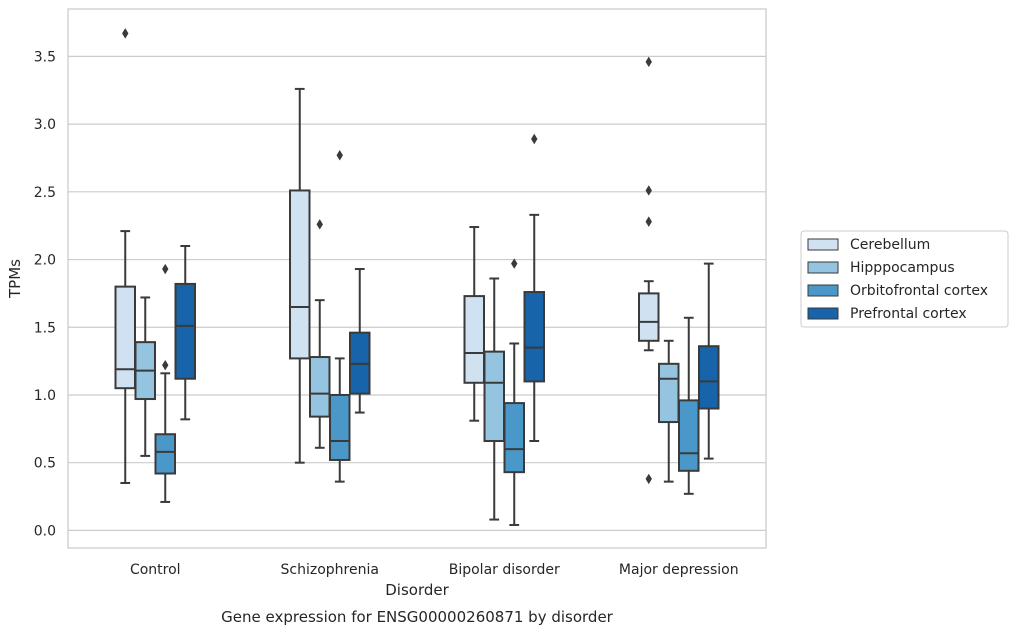 This screenshot has width=1018, height=634. Describe the element at coordinates (908, 314) in the screenshot. I see `legend-label: Prefrontal cortex` at that location.